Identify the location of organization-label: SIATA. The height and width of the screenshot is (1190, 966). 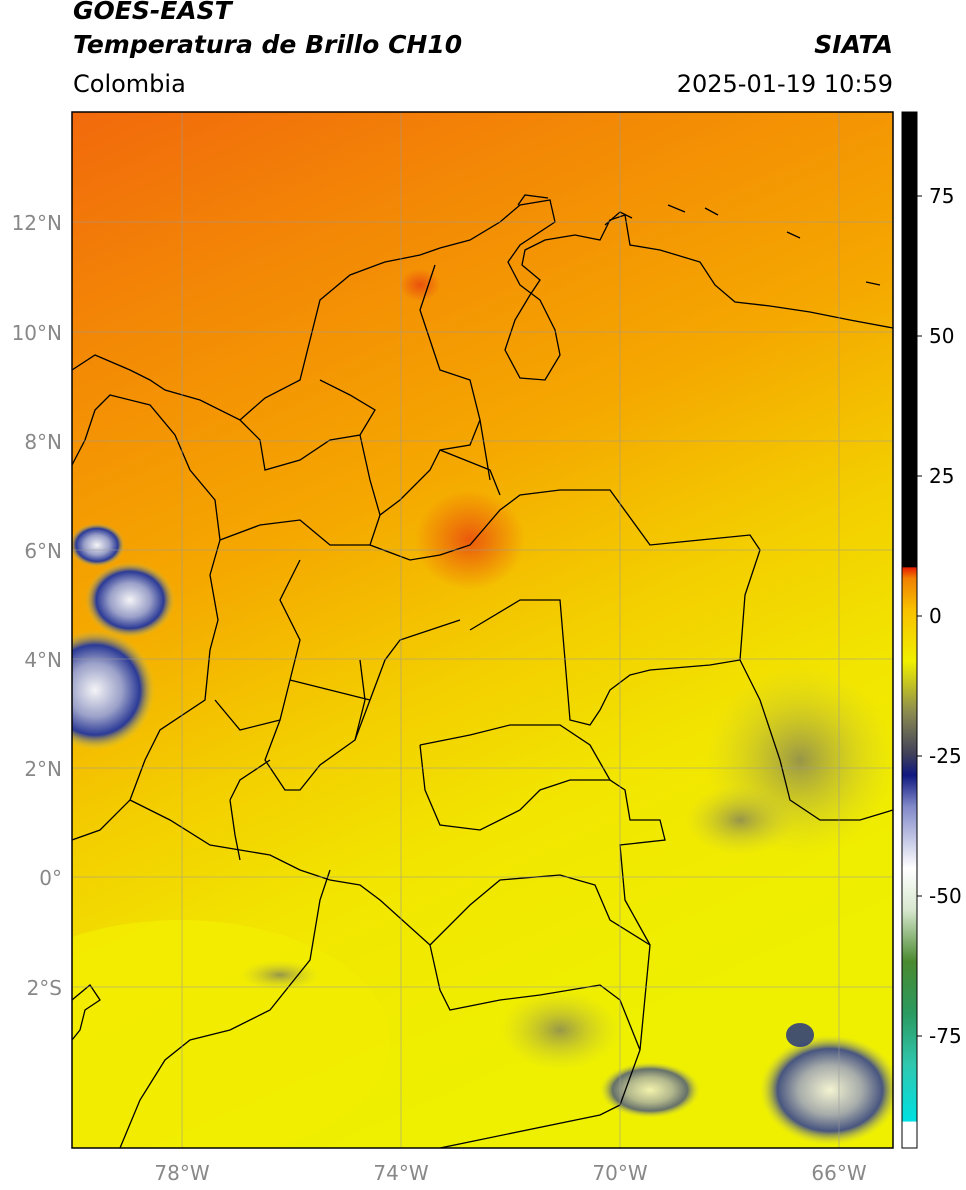
(853, 44).